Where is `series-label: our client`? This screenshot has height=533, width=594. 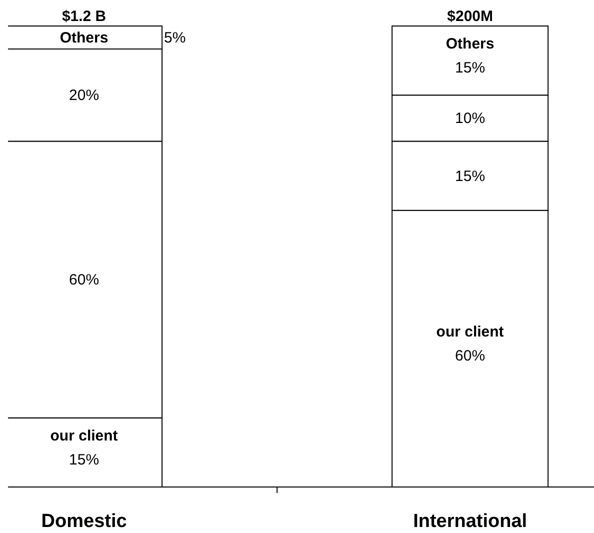
series-label: our client is located at coordinates (84, 435).